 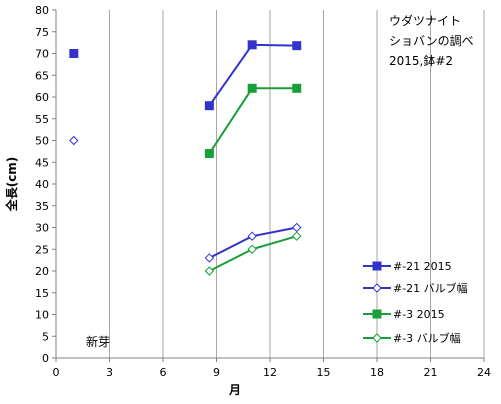 I want to click on x-tick-label: 15, so click(x=324, y=372).